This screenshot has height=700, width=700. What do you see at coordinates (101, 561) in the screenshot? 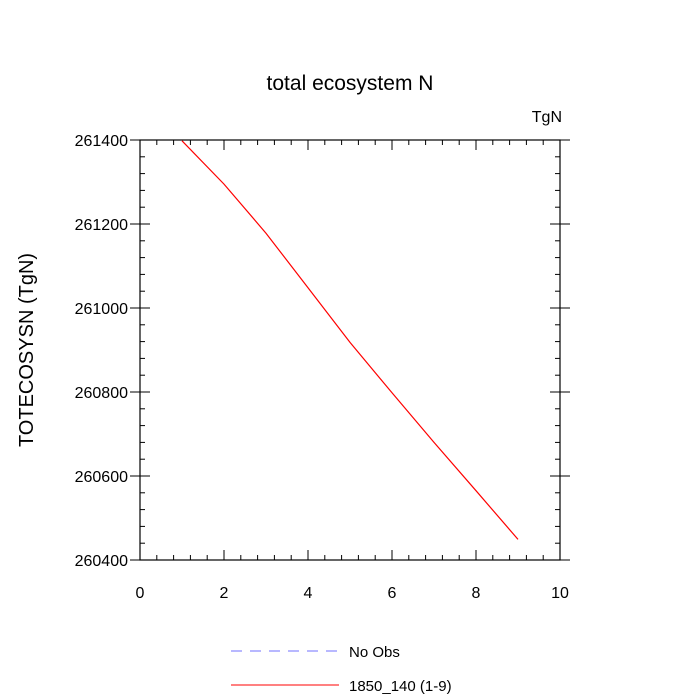
I see `y-tick-label: 260400` at bounding box center [101, 561].